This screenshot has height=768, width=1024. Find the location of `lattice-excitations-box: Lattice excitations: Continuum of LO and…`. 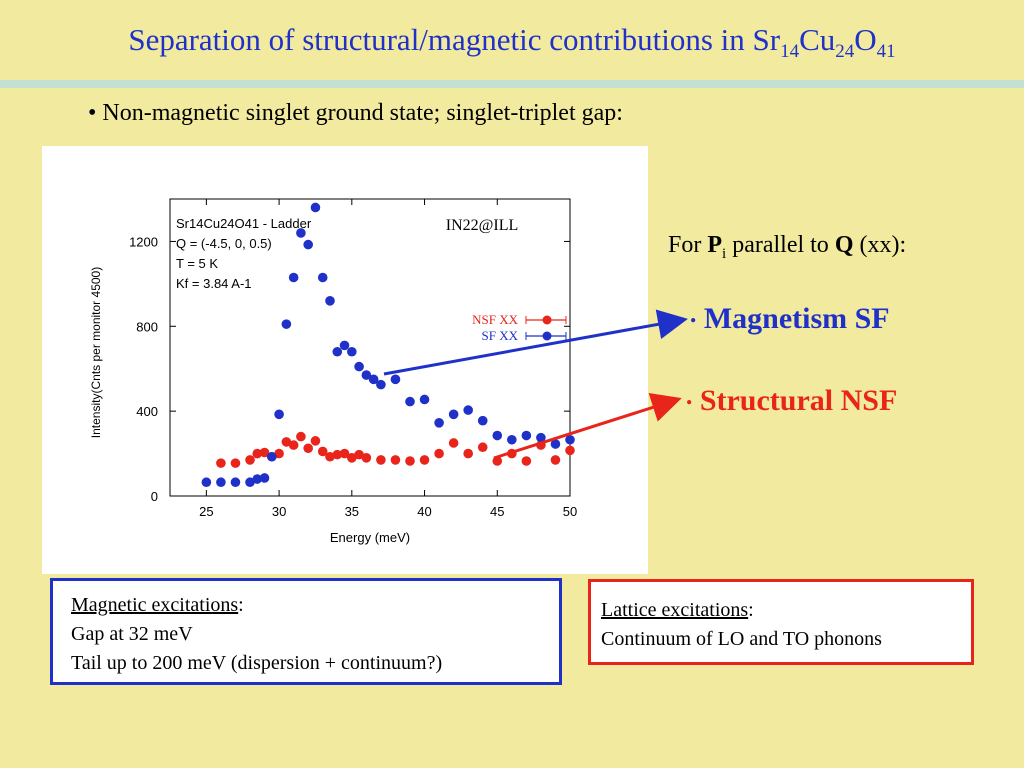

lattice-excitations-box: Lattice excitations: Continuum of LO and… is located at coordinates (781, 622).